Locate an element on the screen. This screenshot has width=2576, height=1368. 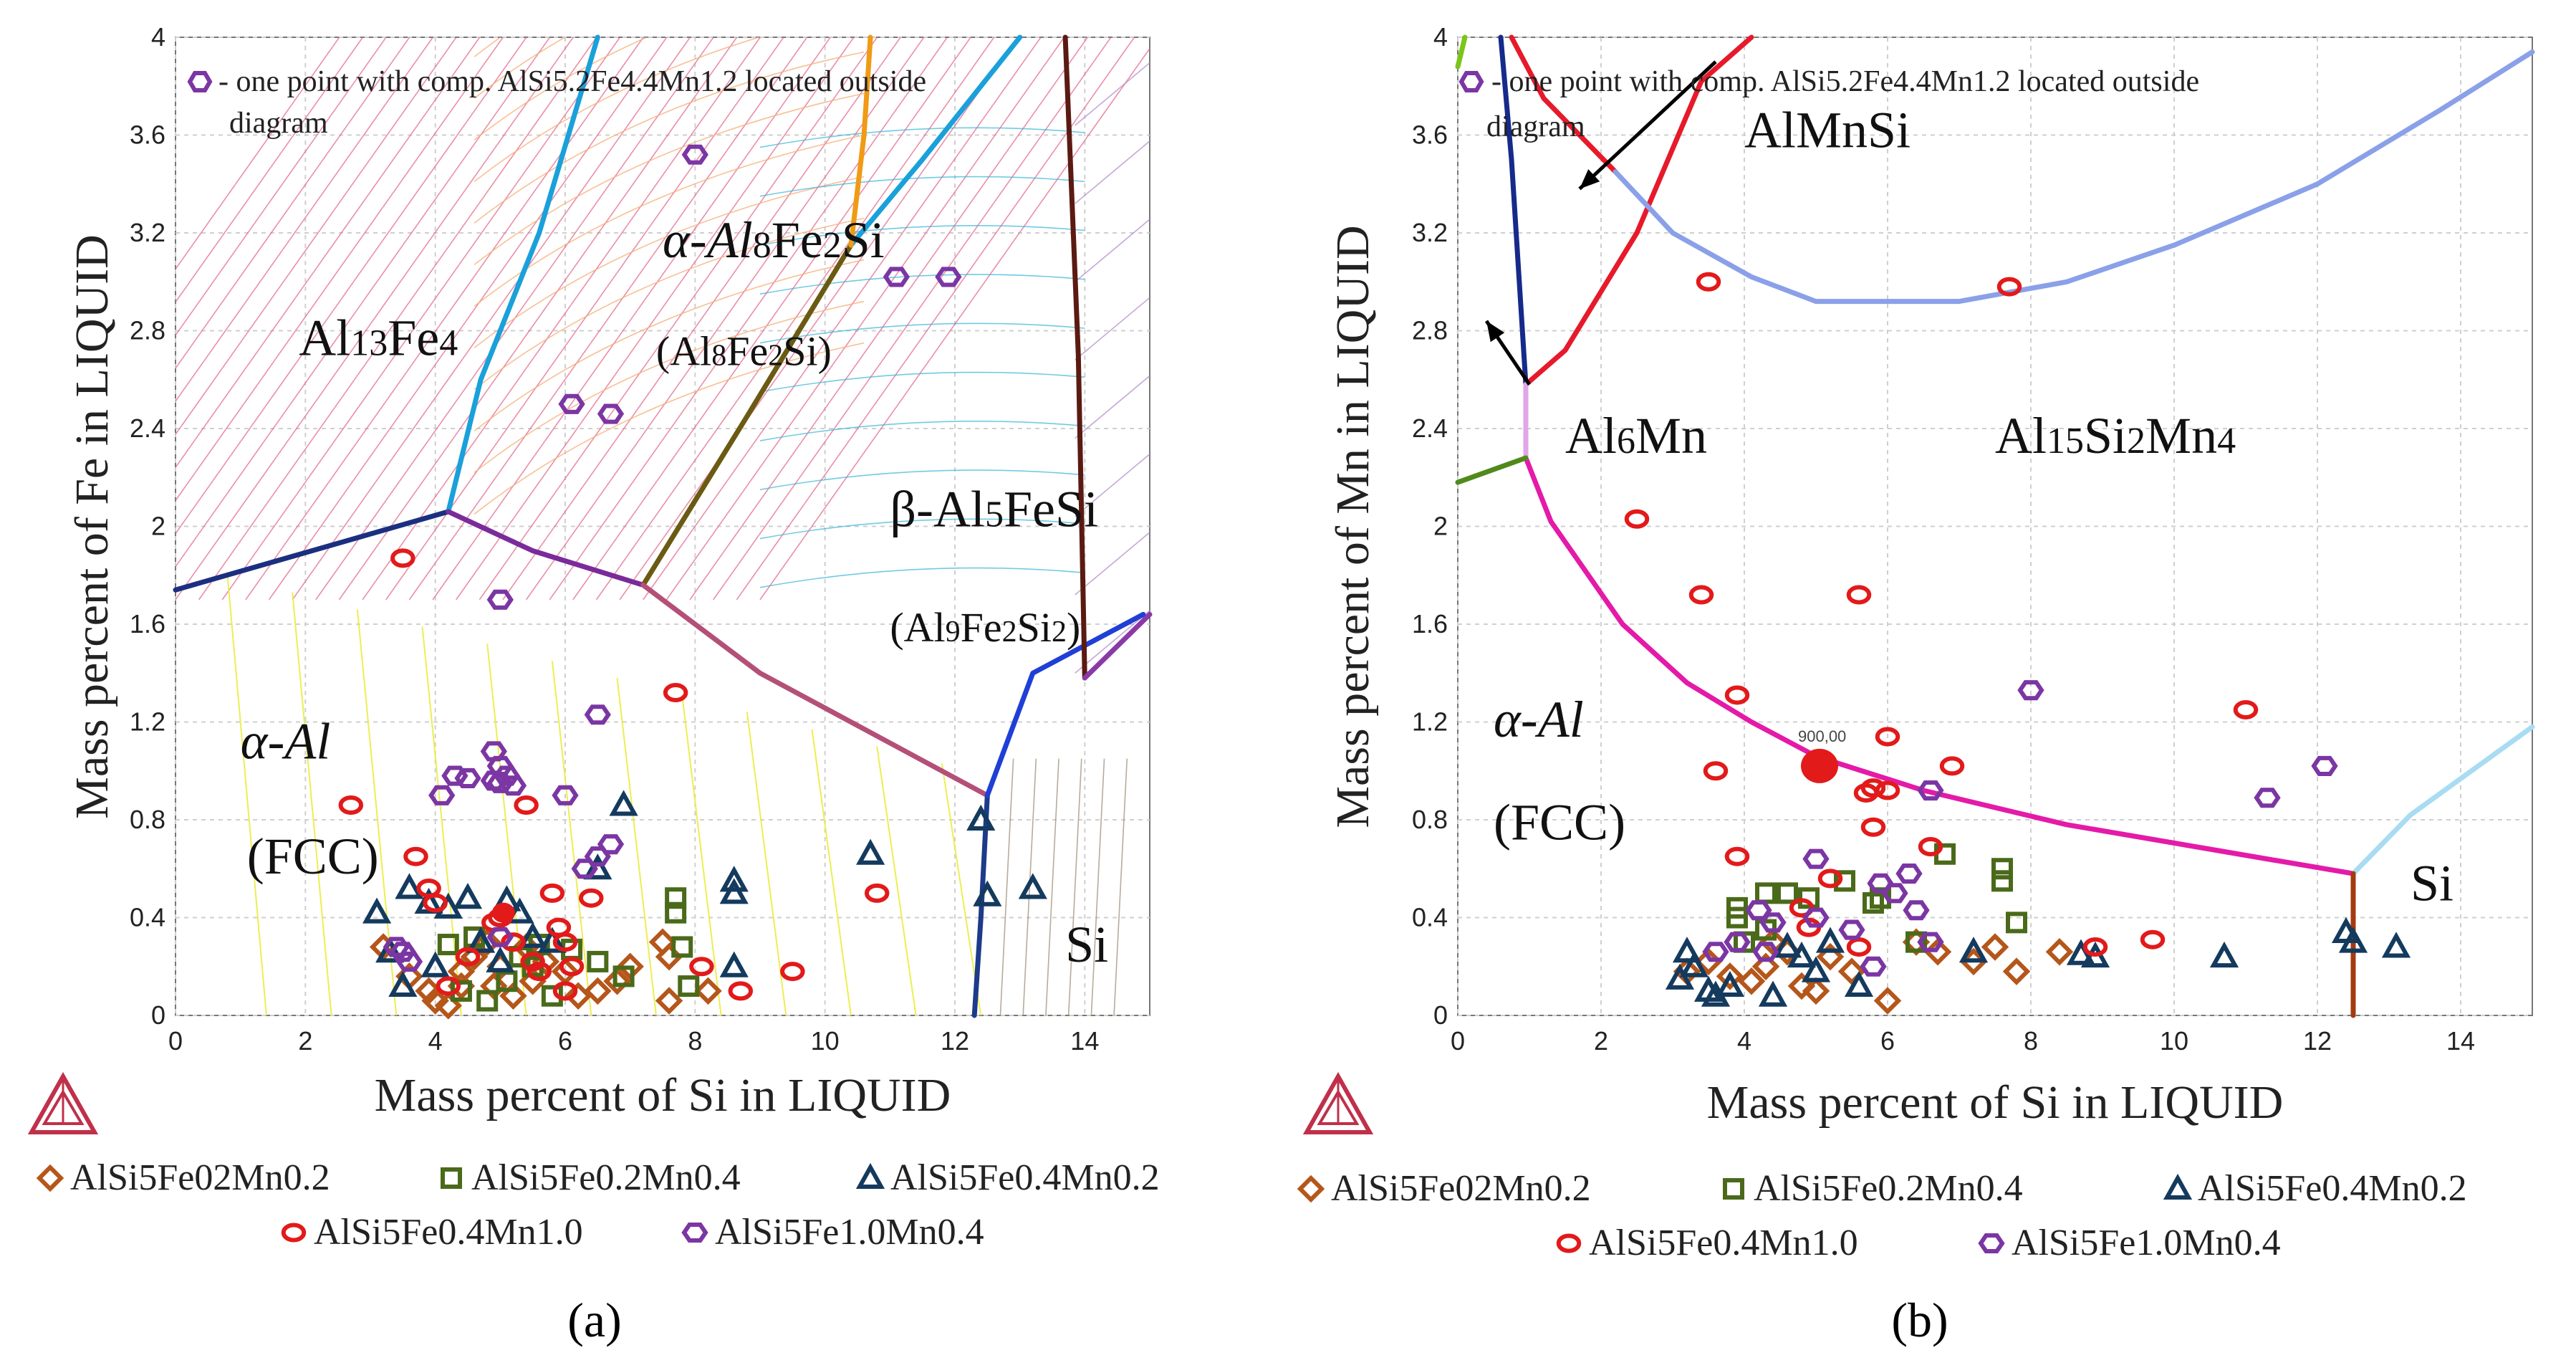
x-tick-label: 2 is located at coordinates (1601, 1041).